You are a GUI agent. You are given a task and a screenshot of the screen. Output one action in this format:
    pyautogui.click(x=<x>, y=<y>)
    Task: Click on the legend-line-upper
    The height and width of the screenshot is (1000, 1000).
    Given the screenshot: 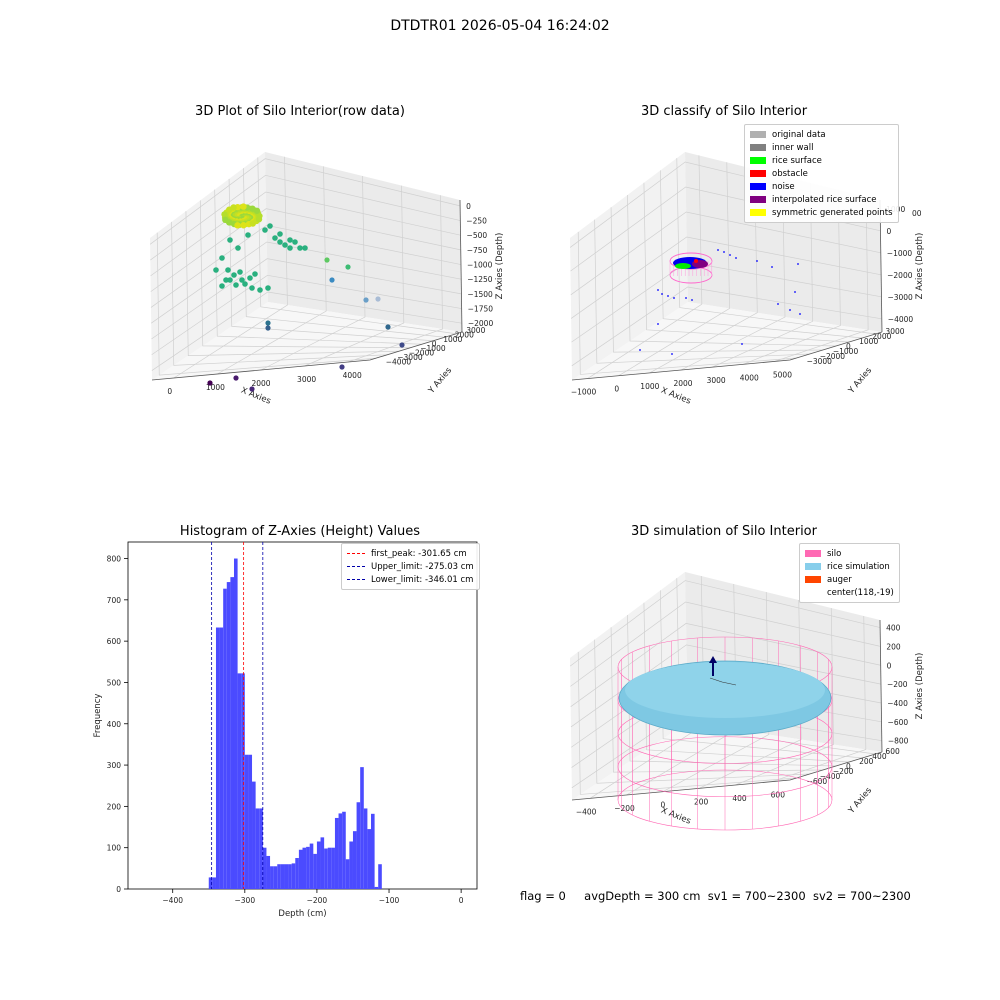 What is the action you would take?
    pyautogui.click(x=356, y=566)
    